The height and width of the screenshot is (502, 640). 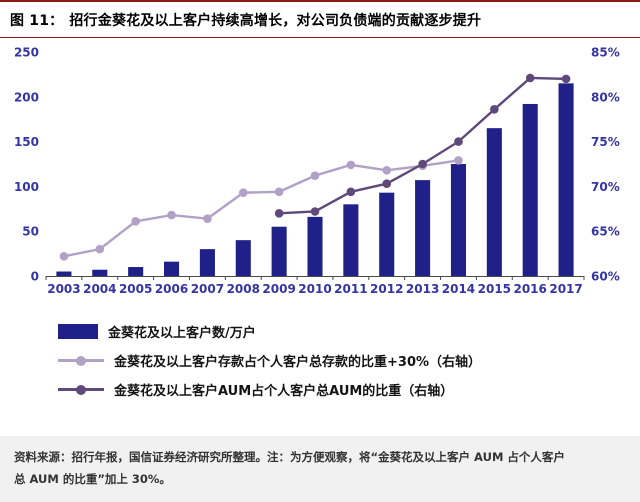 What do you see at coordinates (30, 232) in the screenshot?
I see `left-axis-tick-label: 50` at bounding box center [30, 232].